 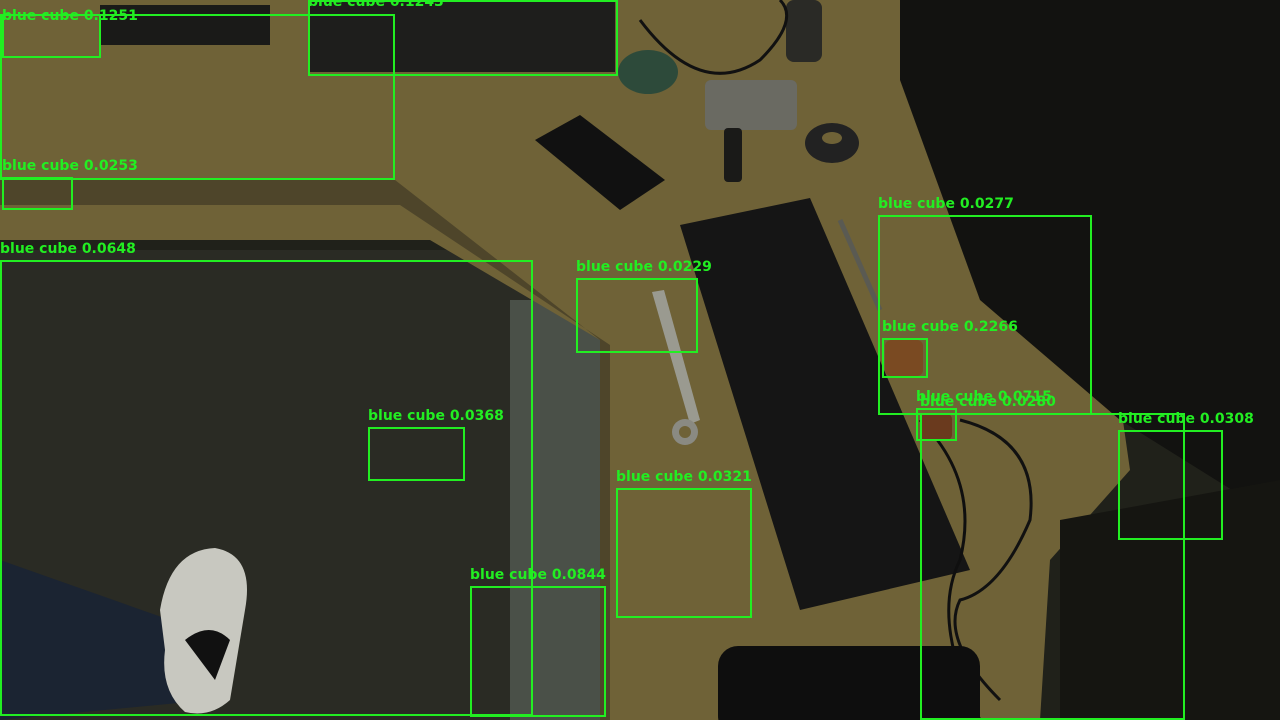 I want to click on mouse-pad, so click(x=849, y=683).